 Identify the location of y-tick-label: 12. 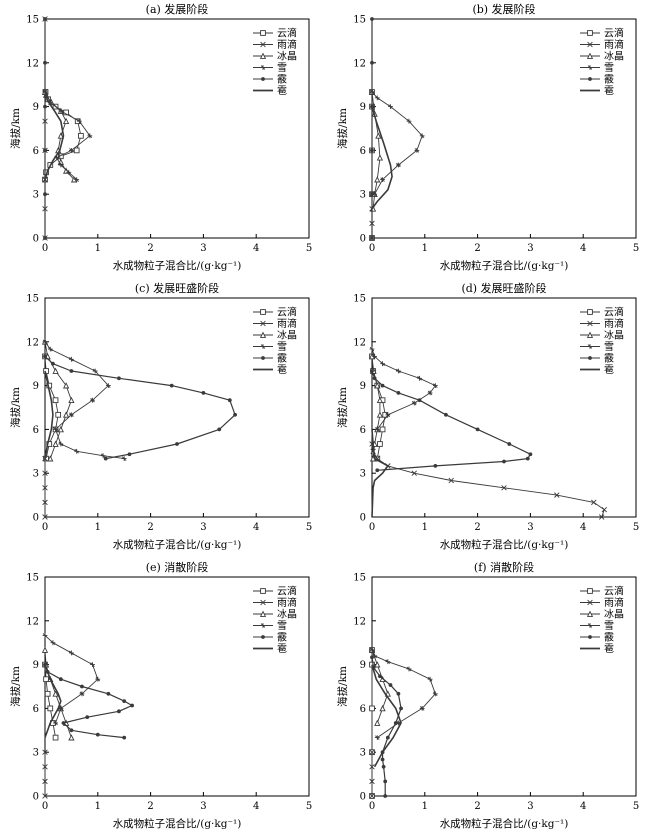
(359, 63).